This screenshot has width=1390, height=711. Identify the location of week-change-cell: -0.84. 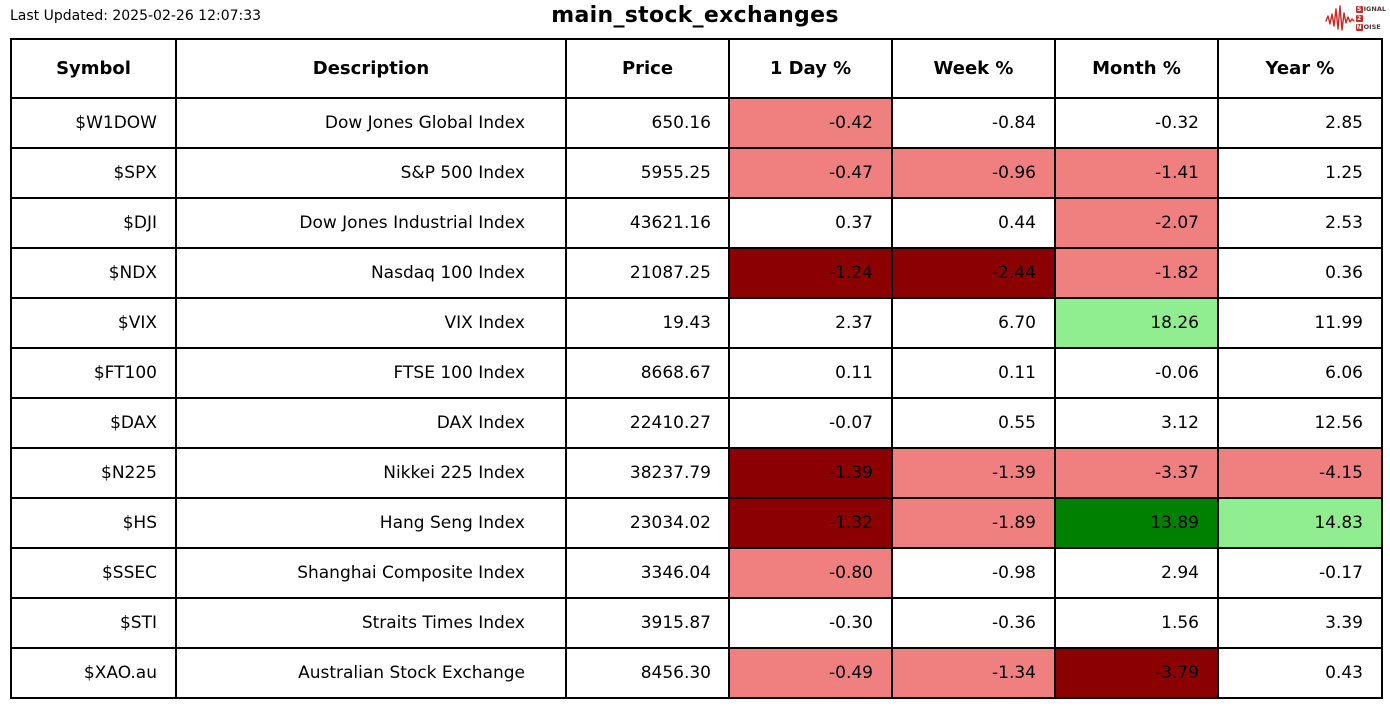
(973, 123).